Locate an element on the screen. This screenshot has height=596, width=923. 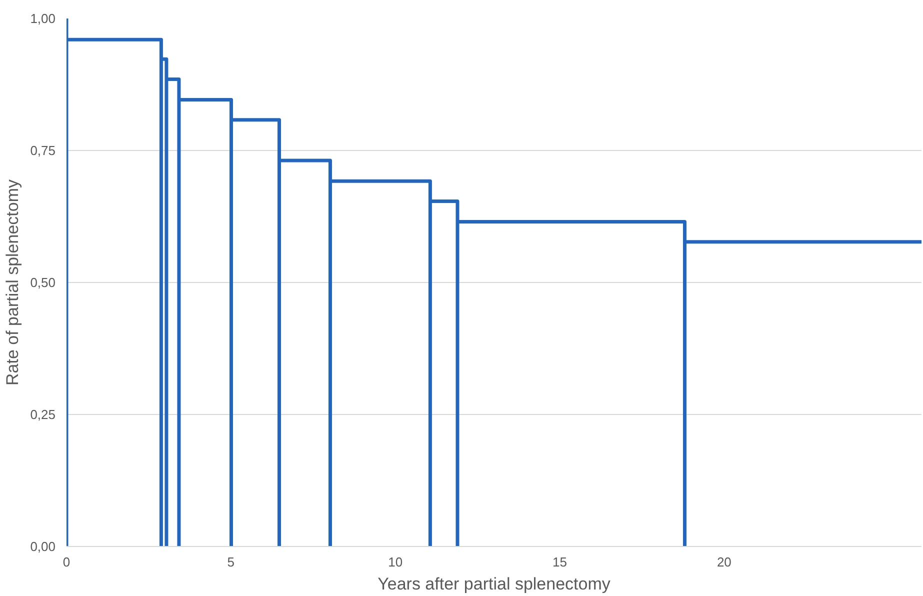
x-tick-label: 0 is located at coordinates (66, 562).